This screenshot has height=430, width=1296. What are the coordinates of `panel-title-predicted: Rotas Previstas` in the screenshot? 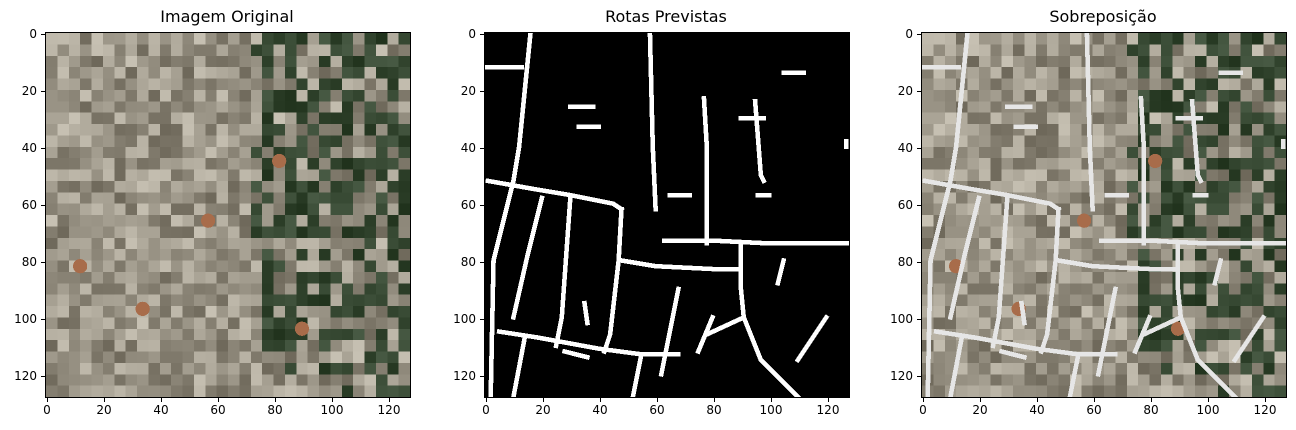 It's located at (666, 16).